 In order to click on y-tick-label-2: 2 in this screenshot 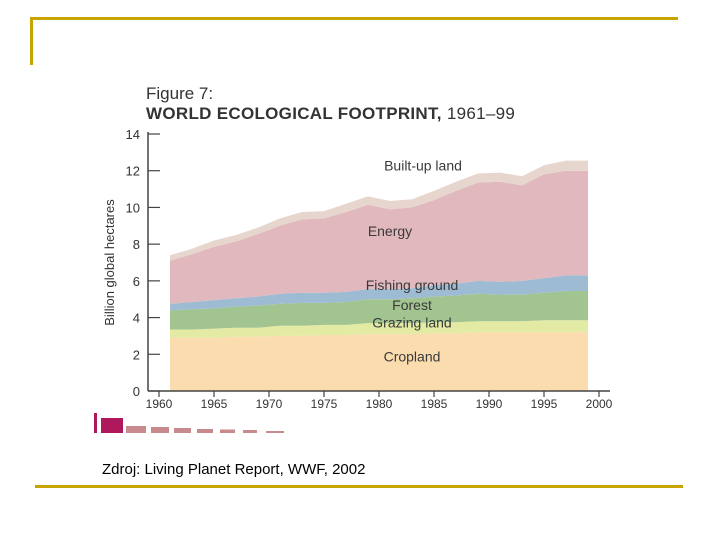, I will do `click(136, 354)`.